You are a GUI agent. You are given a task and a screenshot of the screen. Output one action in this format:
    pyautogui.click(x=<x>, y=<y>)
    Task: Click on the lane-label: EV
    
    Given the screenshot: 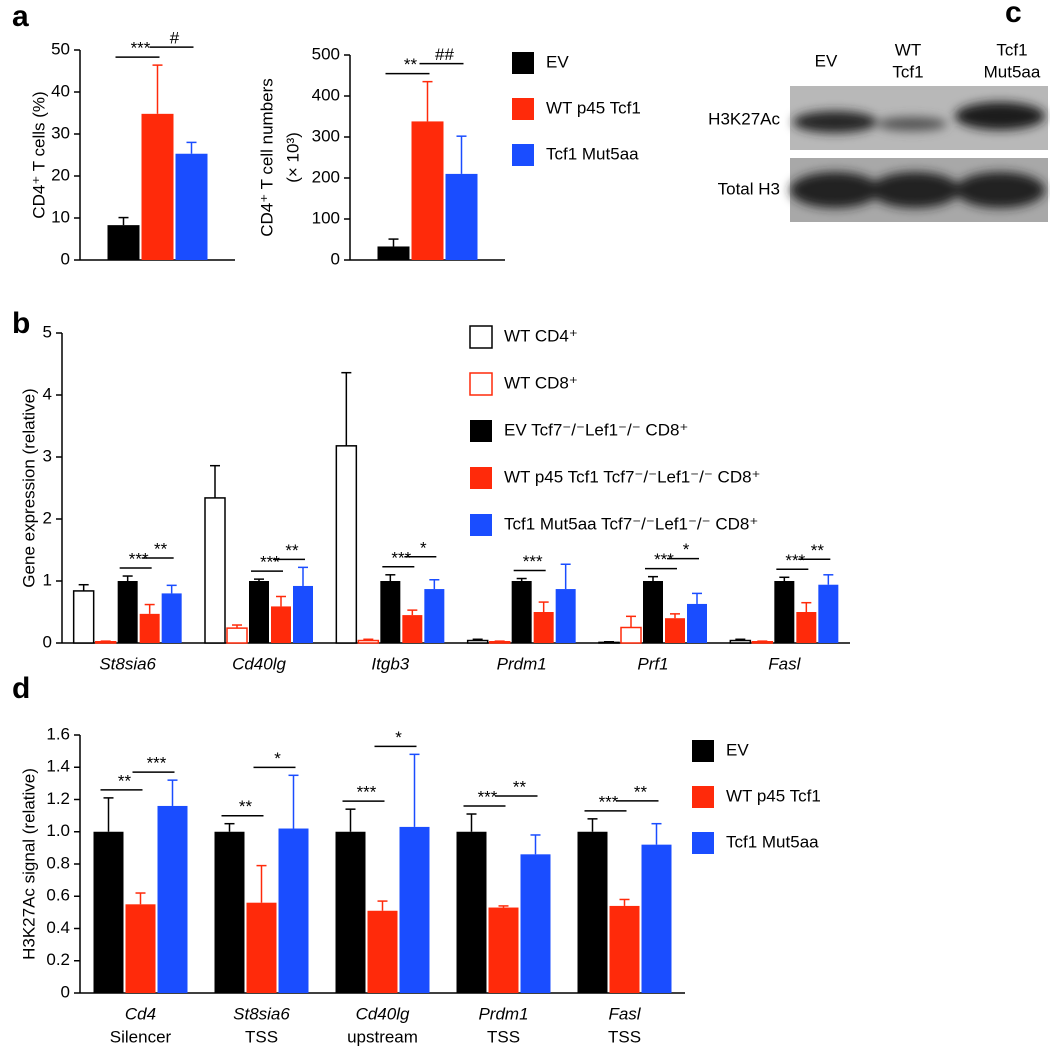 What is the action you would take?
    pyautogui.click(x=826, y=60)
    